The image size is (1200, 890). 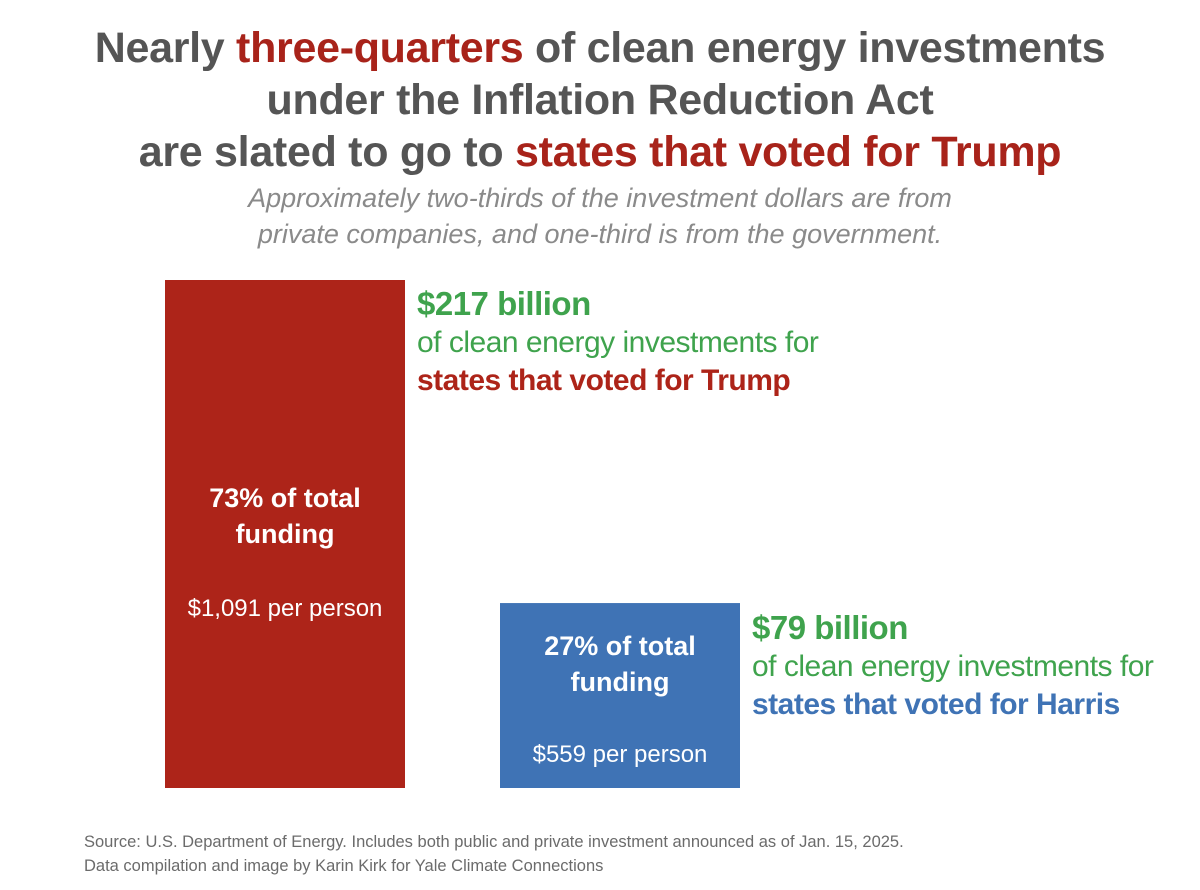 What do you see at coordinates (504, 303) in the screenshot?
I see `trump-amount-label: $217 billion` at bounding box center [504, 303].